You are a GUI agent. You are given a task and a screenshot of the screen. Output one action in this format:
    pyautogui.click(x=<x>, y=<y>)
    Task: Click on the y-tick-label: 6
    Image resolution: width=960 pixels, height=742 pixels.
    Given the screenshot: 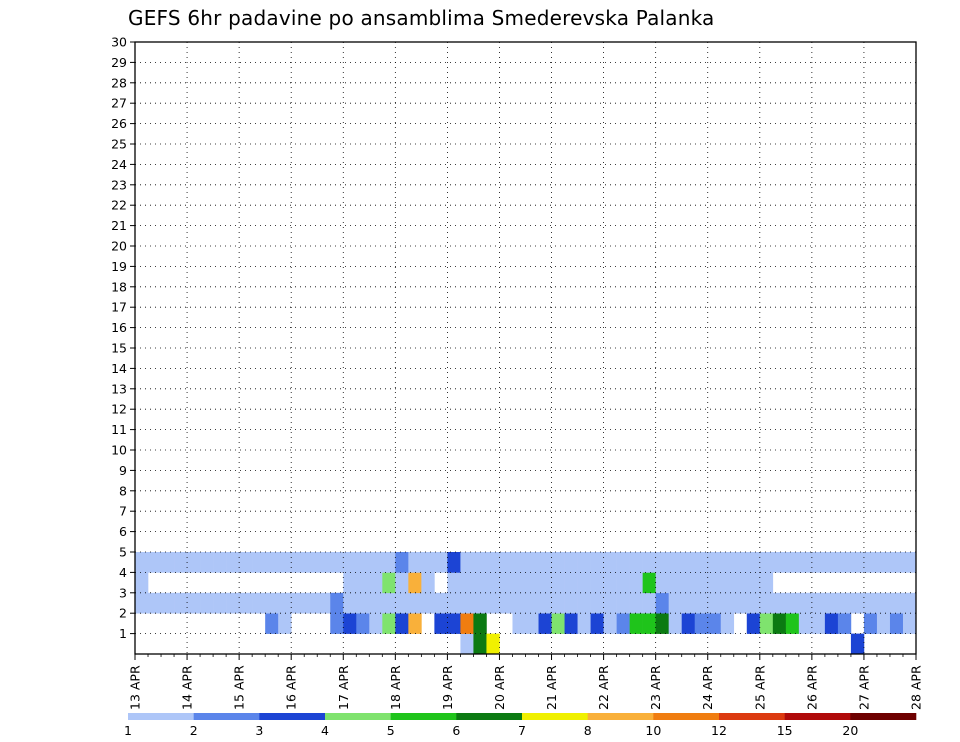 What is the action you would take?
    pyautogui.click(x=123, y=531)
    